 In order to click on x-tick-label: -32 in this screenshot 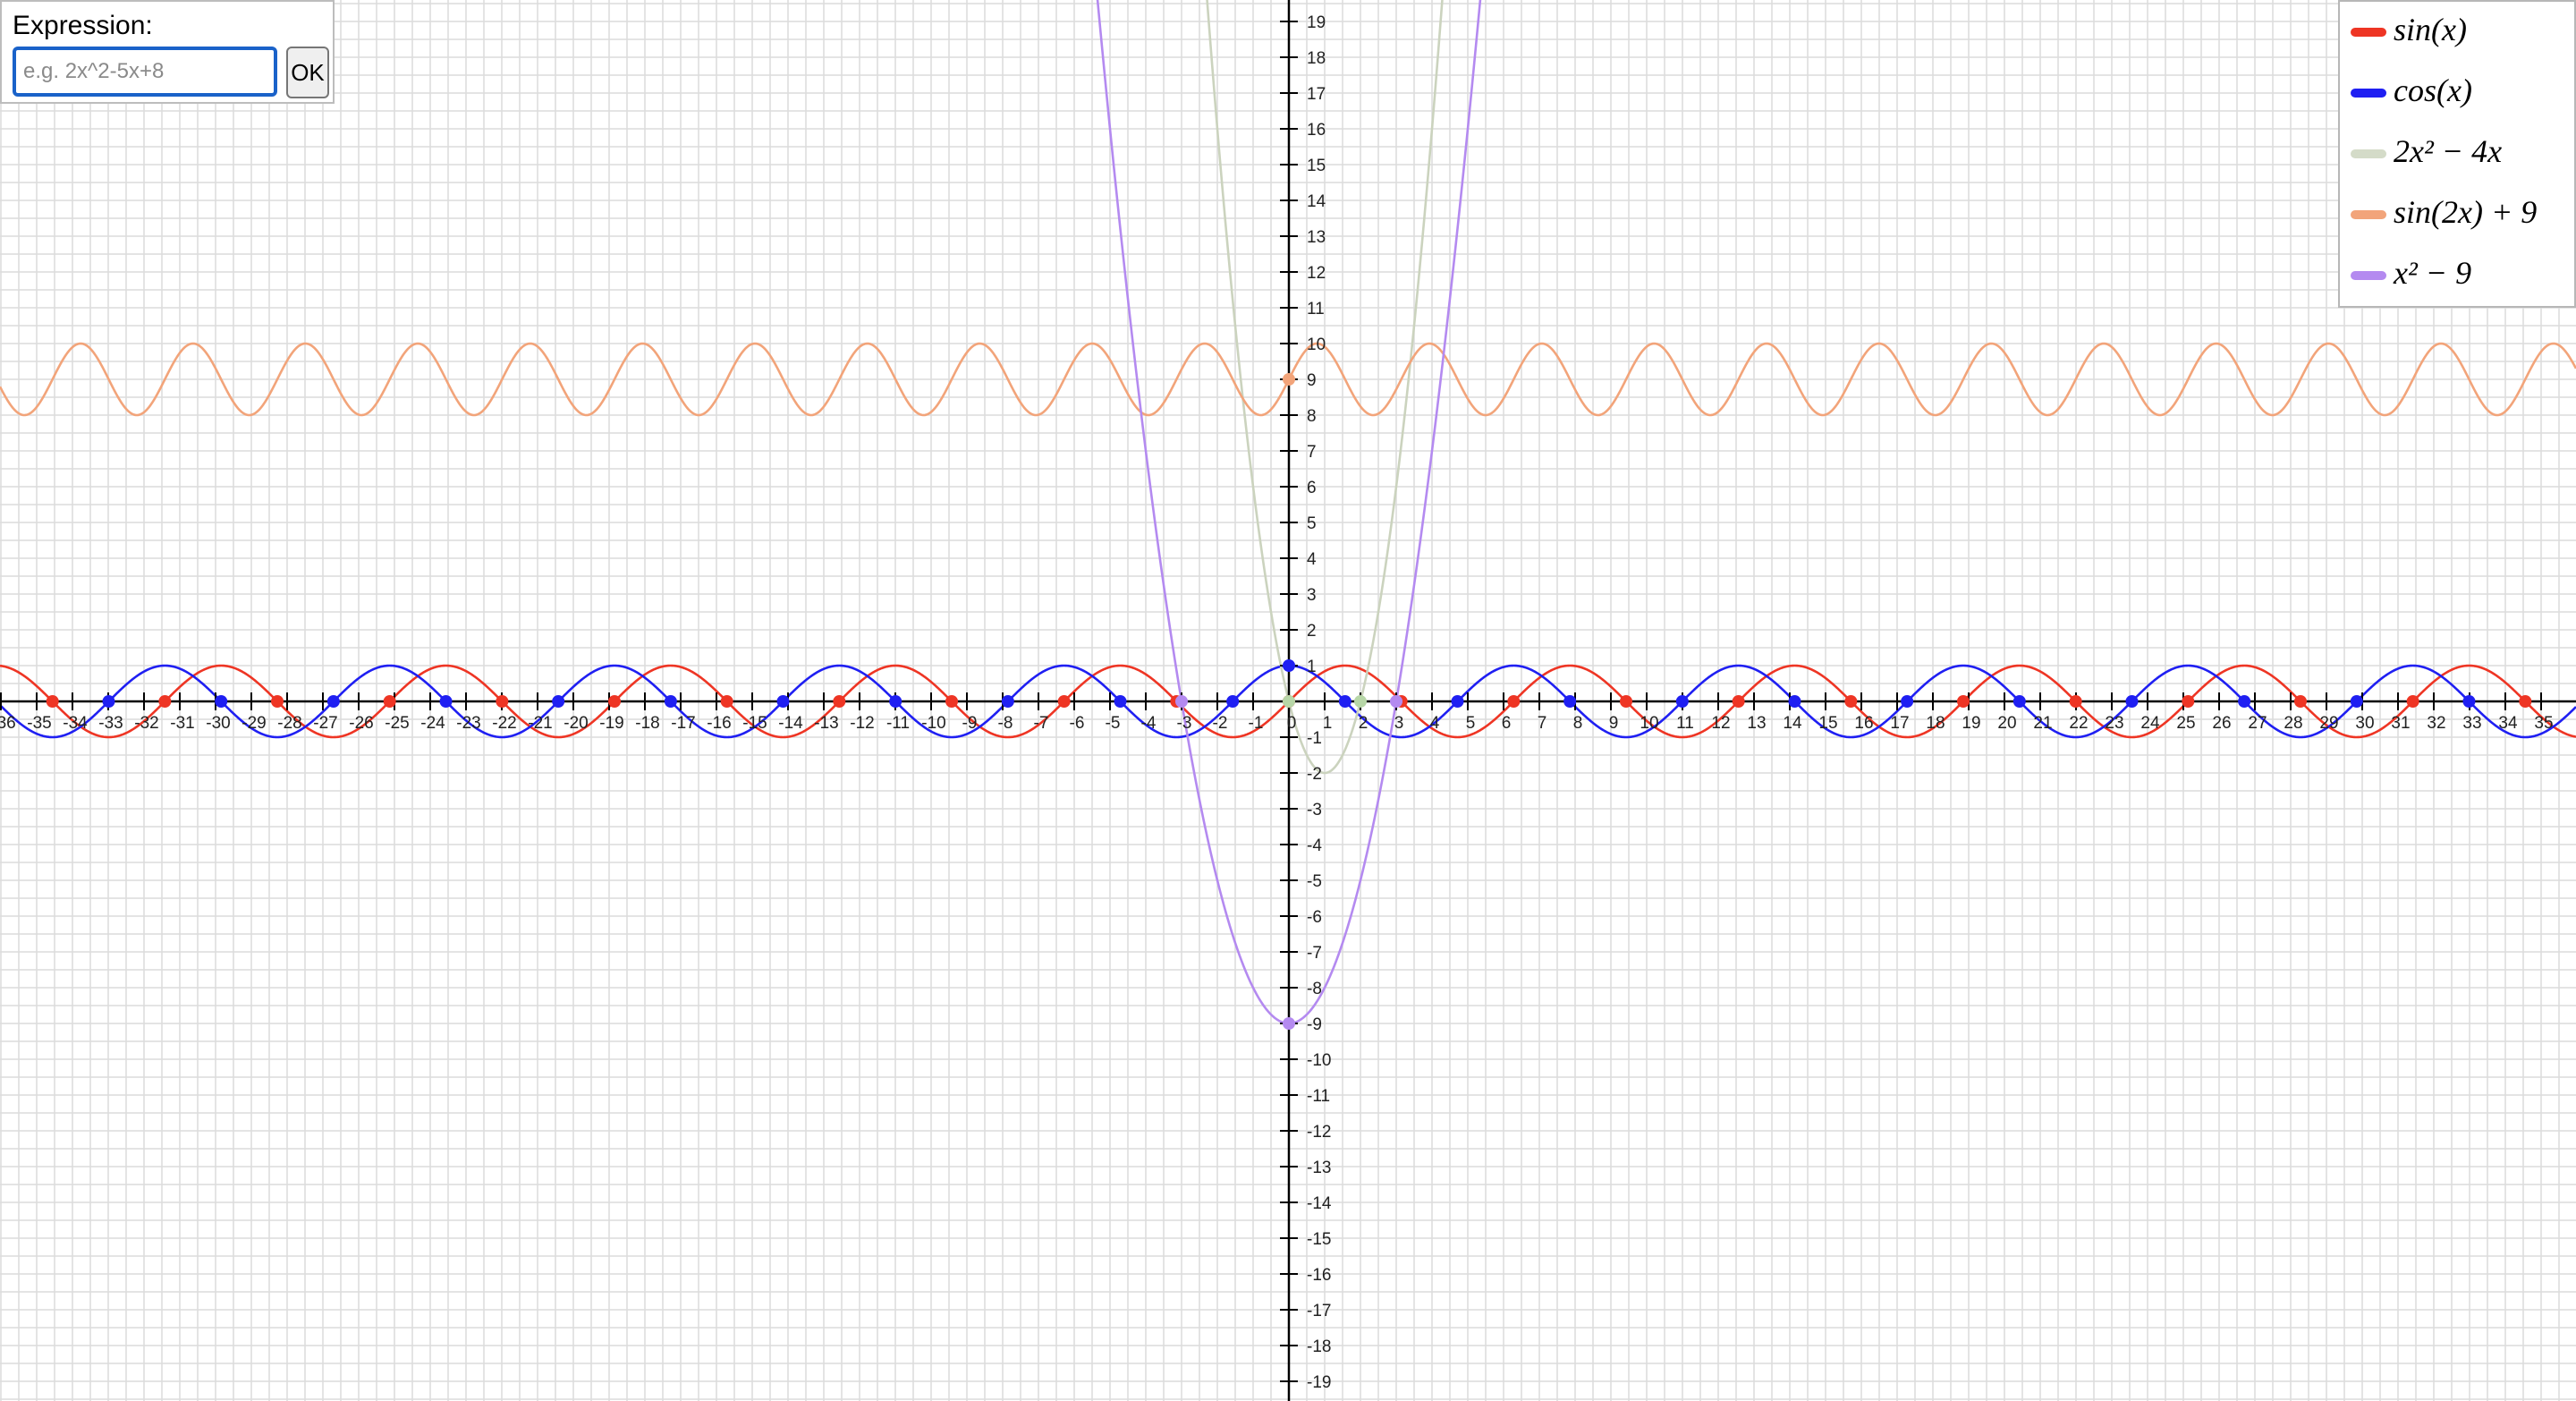, I will do `click(146, 723)`.